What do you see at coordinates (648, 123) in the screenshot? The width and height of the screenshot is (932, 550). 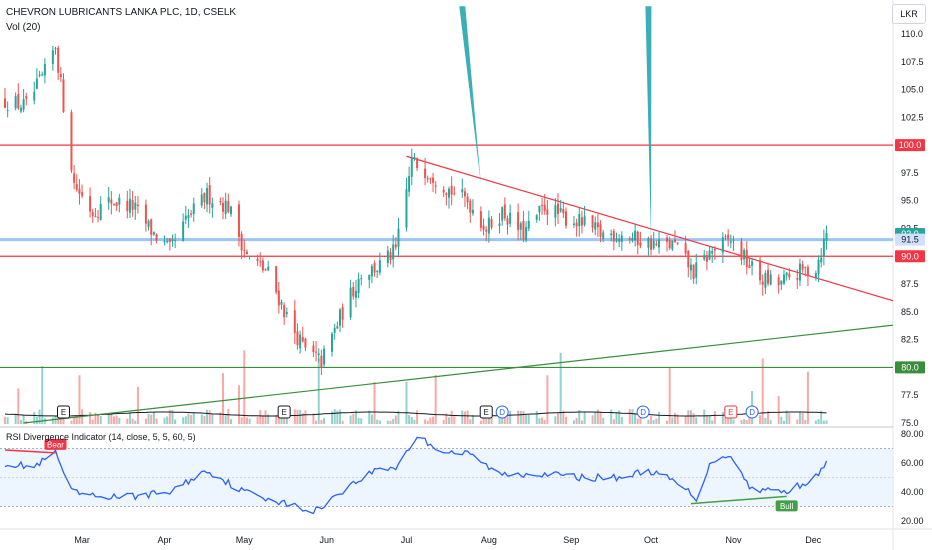 I see `arrow-drawing` at bounding box center [648, 123].